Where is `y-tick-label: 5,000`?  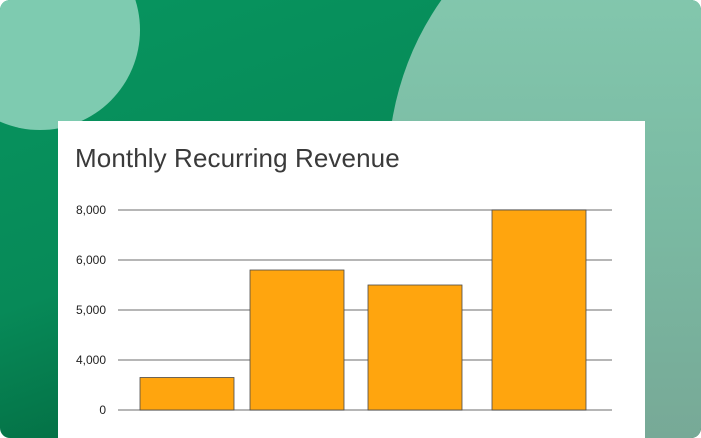 y-tick-label: 5,000 is located at coordinates (91, 310).